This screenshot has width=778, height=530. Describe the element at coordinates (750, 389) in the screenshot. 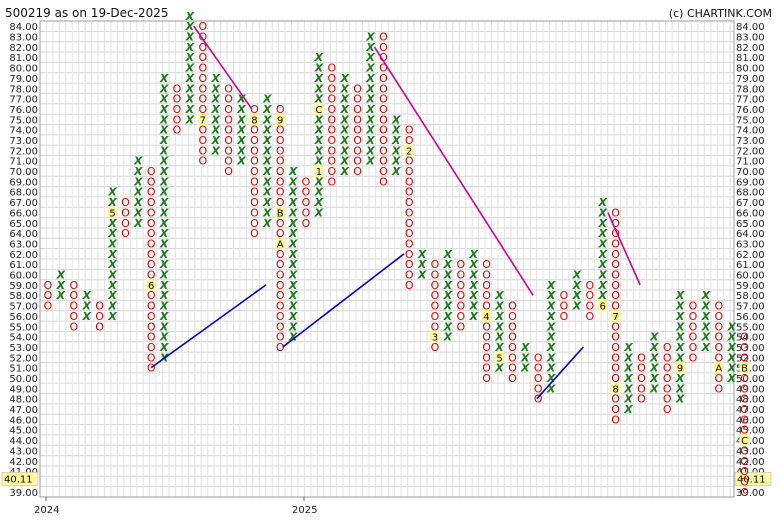

I see `y-tick-label-right: 49.00` at that location.